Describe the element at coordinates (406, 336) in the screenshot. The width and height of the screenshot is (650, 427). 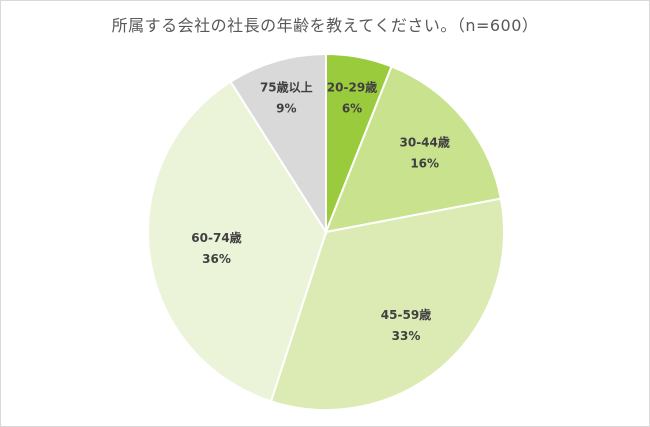
I see `slice-value-label: 33%` at that location.